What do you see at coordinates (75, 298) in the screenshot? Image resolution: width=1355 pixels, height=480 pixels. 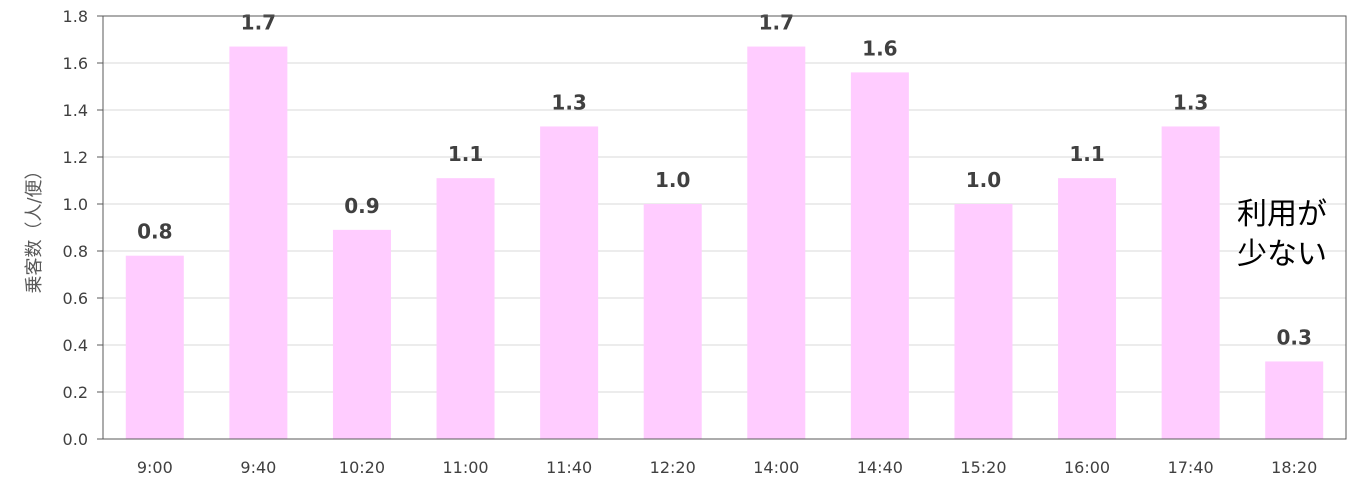 I see `y-tick-label: 0.6` at bounding box center [75, 298].